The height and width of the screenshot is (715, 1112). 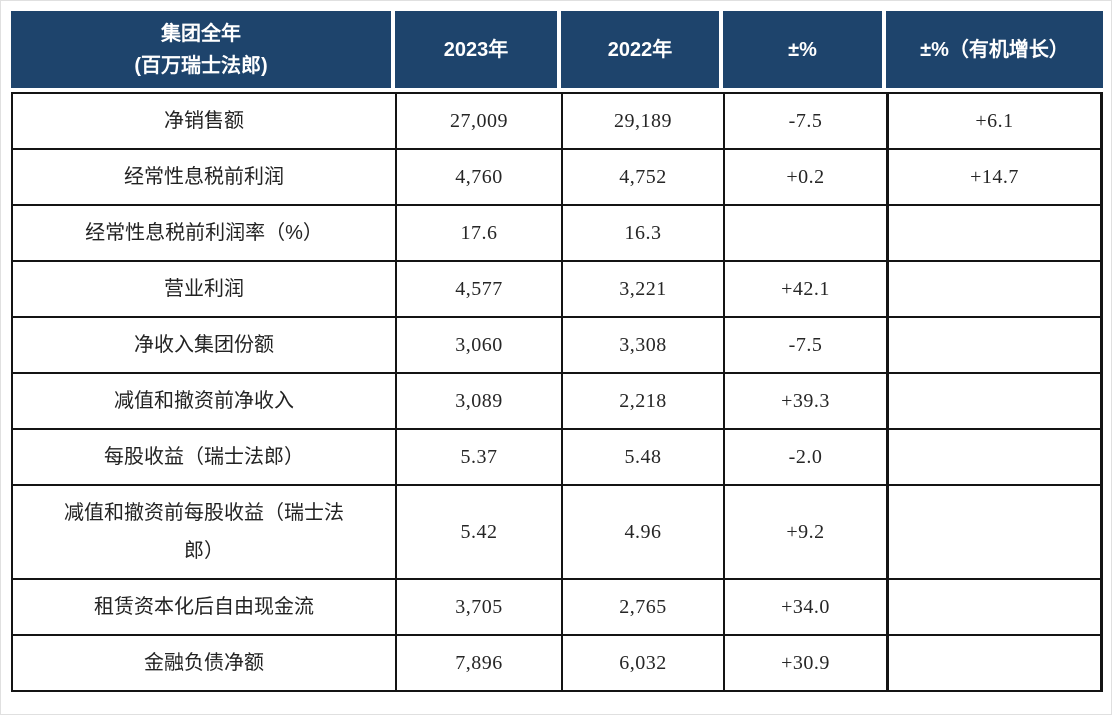 I want to click on table-row: 租赁资本化后自由现金流 3,705 2,765 +34.0, so click(x=557, y=606).